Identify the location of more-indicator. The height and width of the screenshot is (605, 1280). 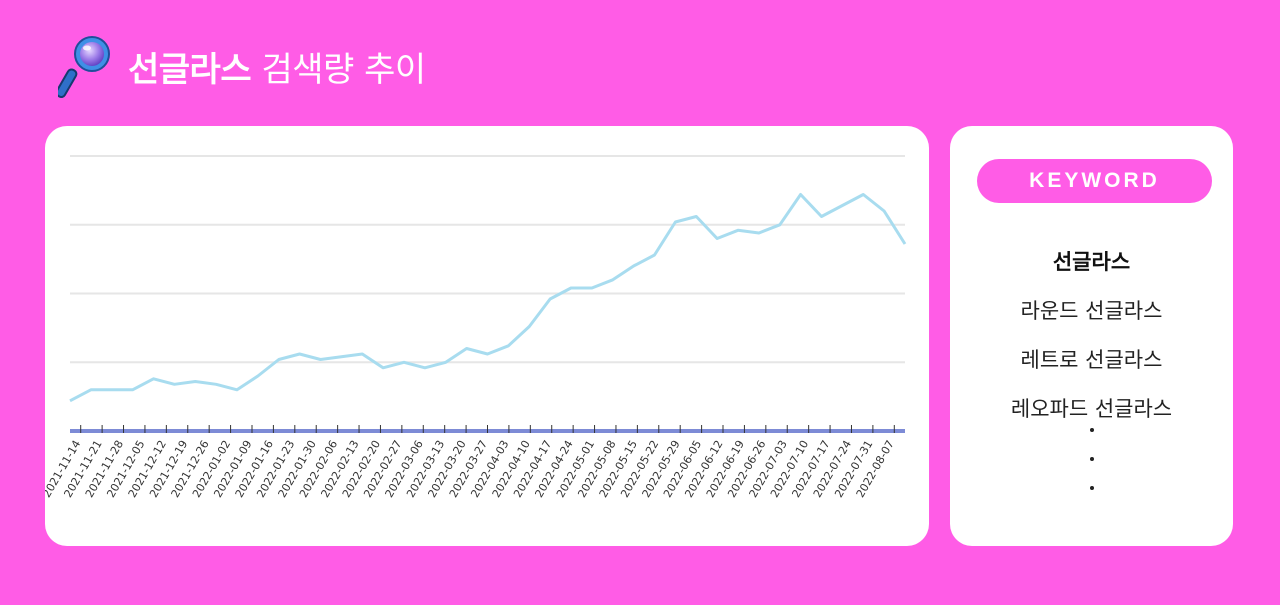
(1091, 471).